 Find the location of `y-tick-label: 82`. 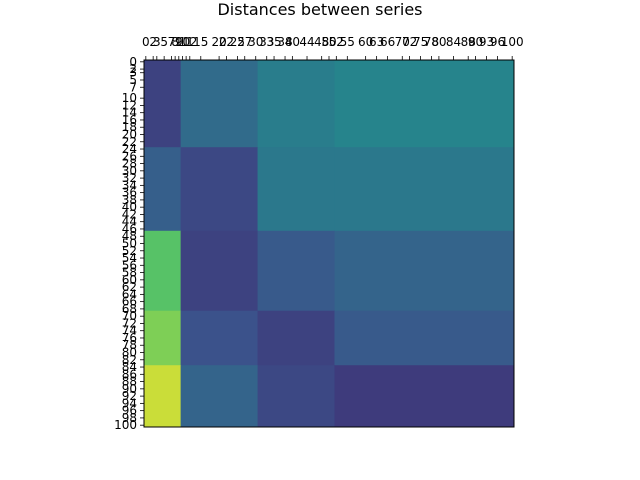

y-tick-label: 82 is located at coordinates (129, 360).